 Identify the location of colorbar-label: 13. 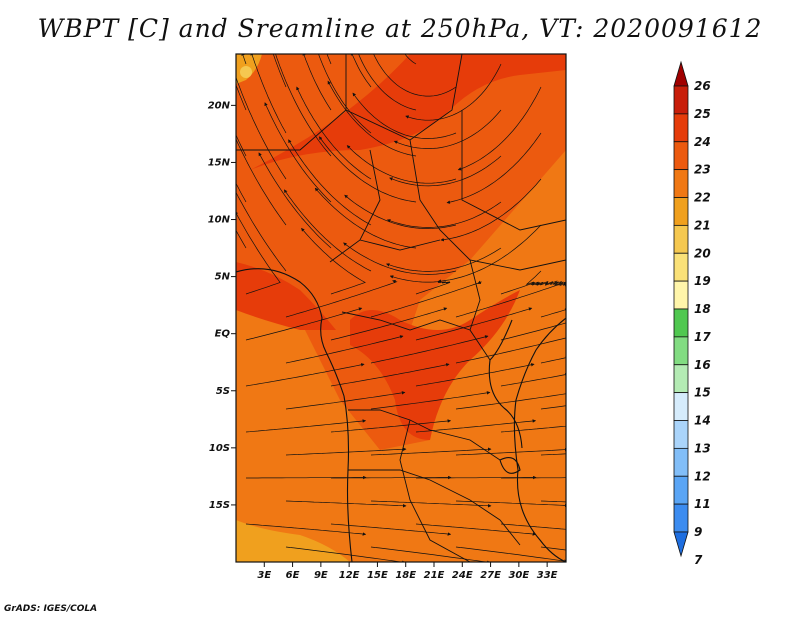
(702, 448).